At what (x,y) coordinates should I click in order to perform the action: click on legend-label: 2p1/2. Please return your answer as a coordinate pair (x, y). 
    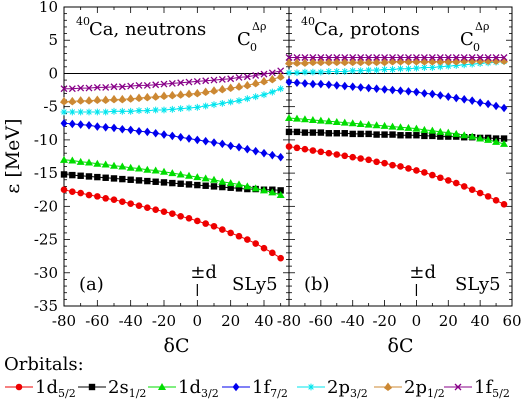
    Looking at the image, I should click on (424, 388).